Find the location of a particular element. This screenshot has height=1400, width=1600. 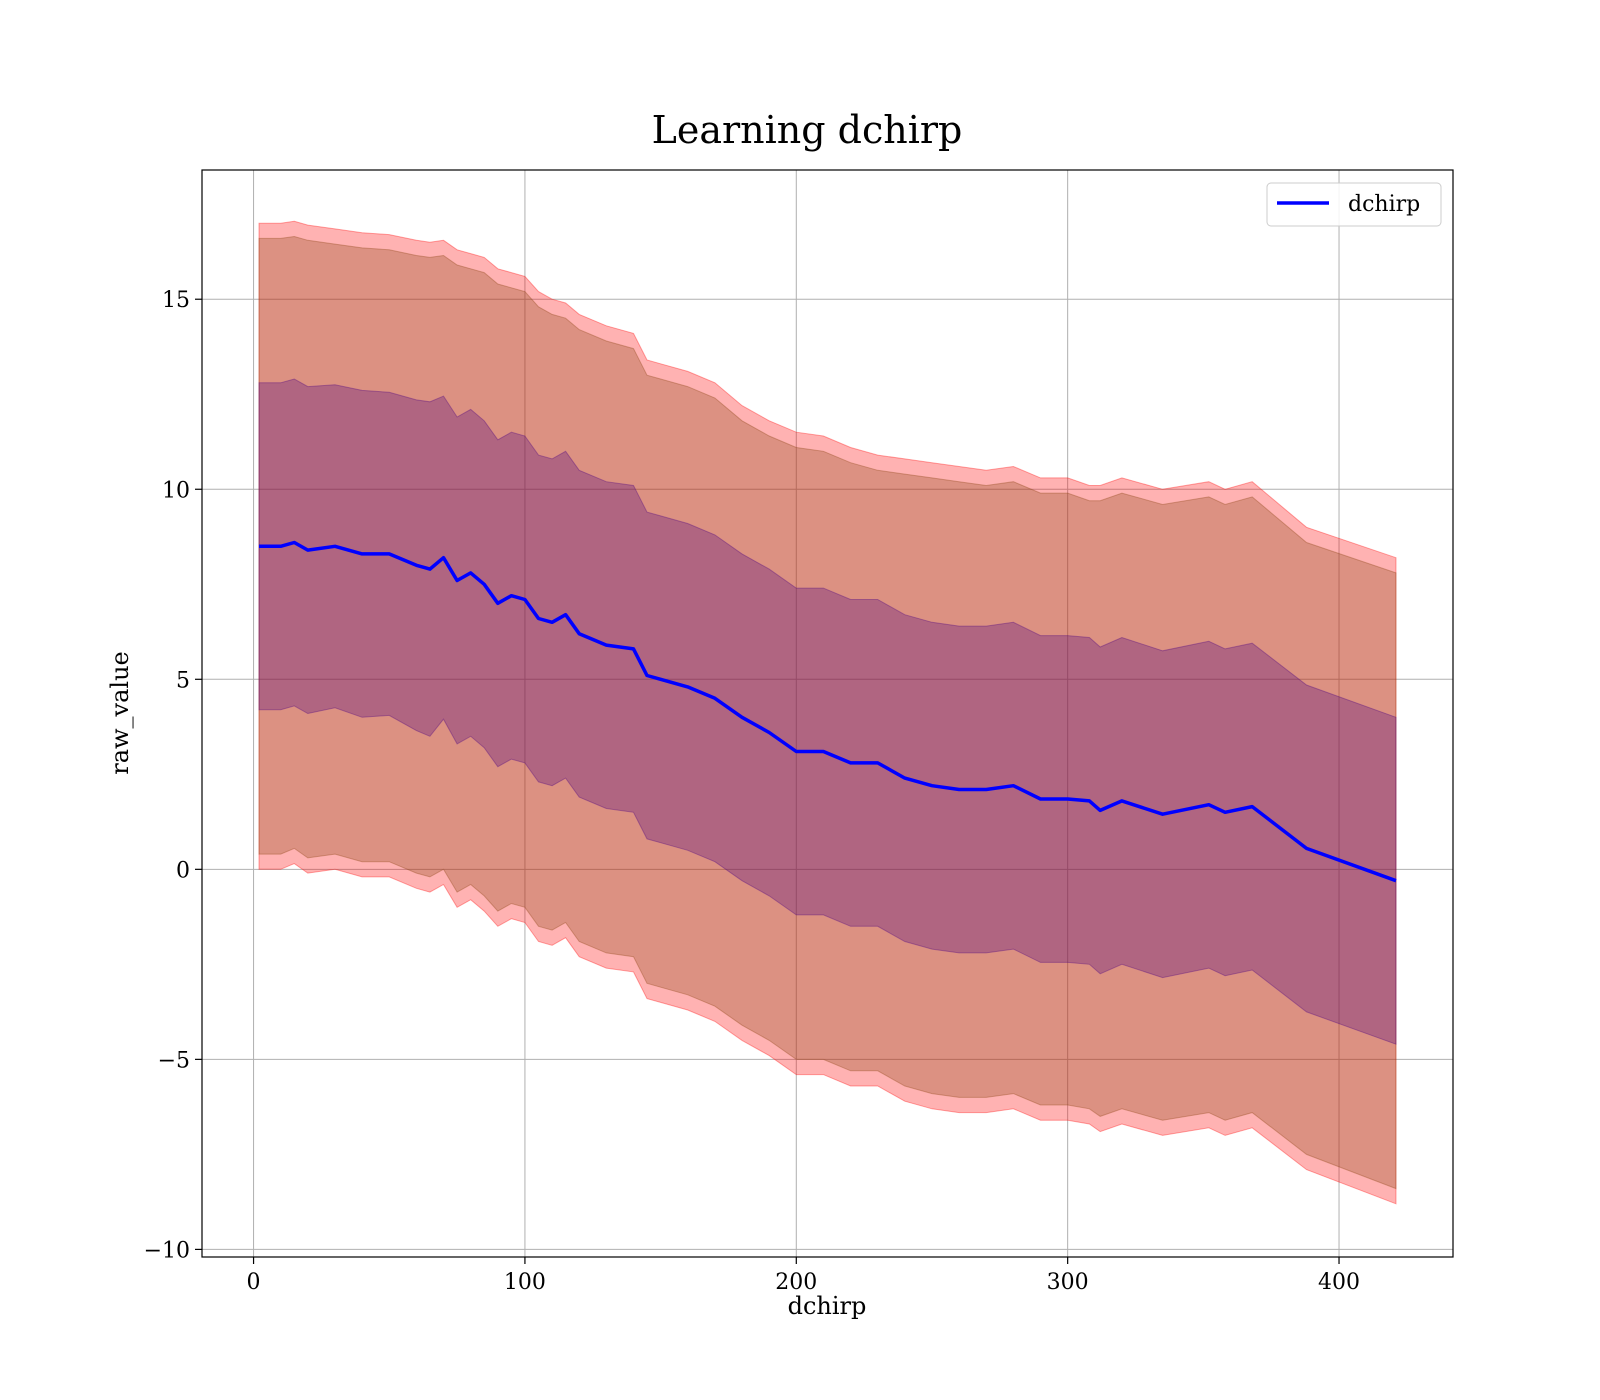

legend: dchirp is located at coordinates (1354, 204).